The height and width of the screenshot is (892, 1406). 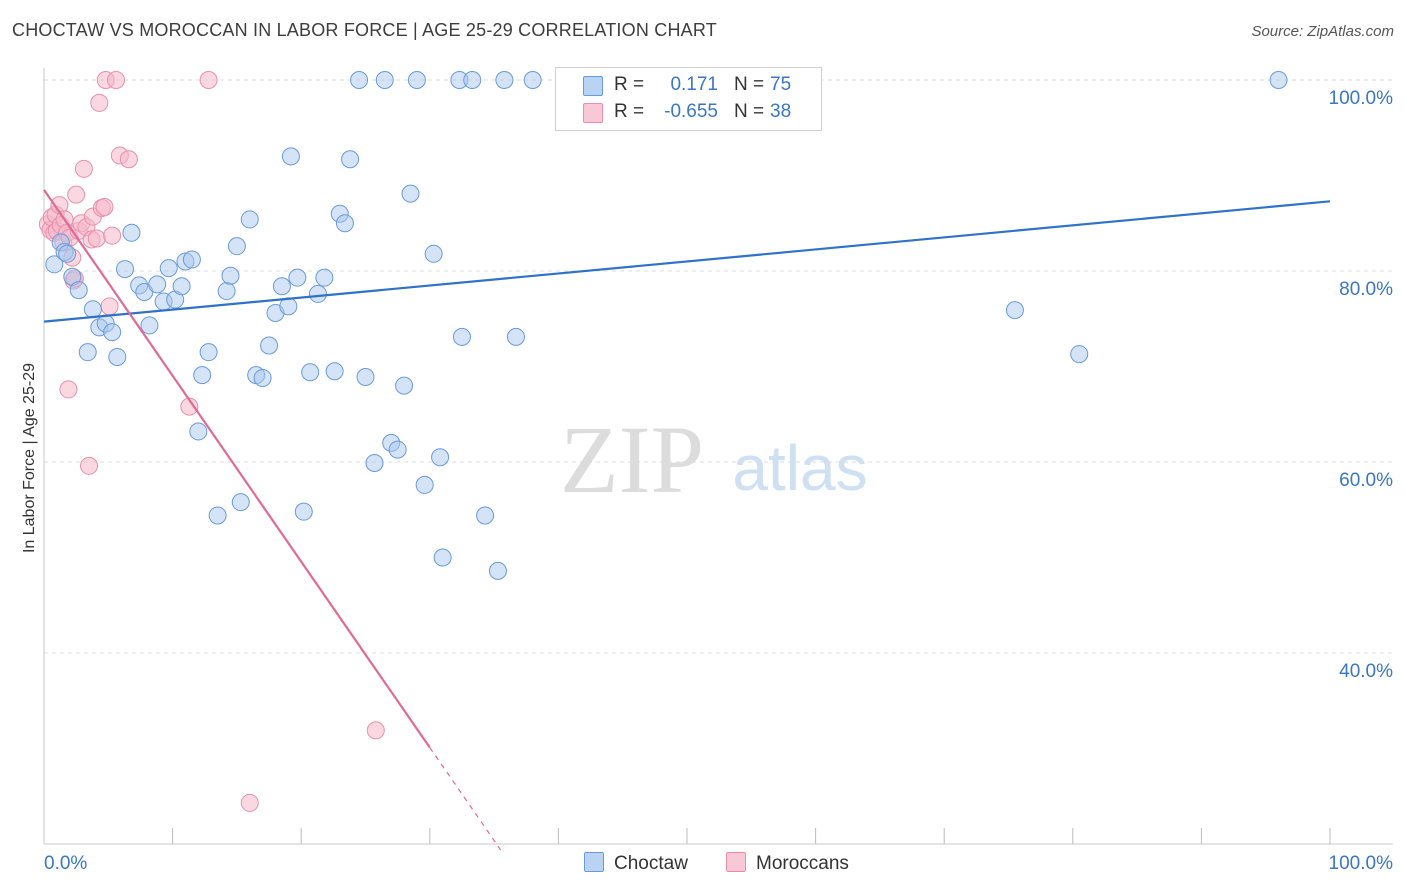 I want to click on source-label: Source: ZipAtlas.com, so click(x=1322, y=31).